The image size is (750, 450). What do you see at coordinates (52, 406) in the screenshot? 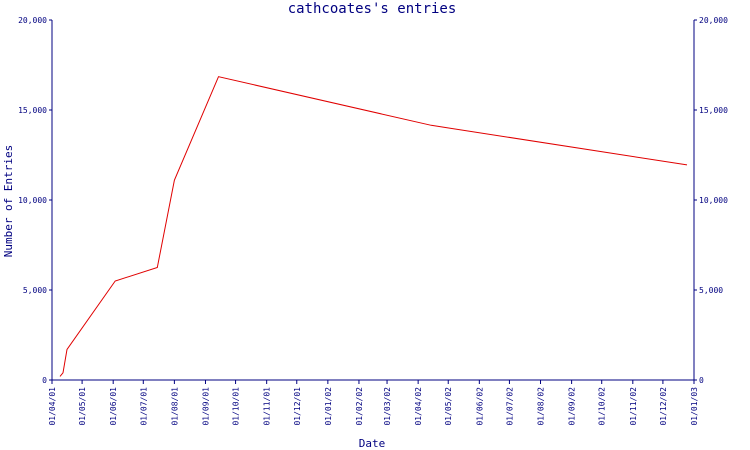
I see `x-tick-label: 01/04/01` at bounding box center [52, 406].